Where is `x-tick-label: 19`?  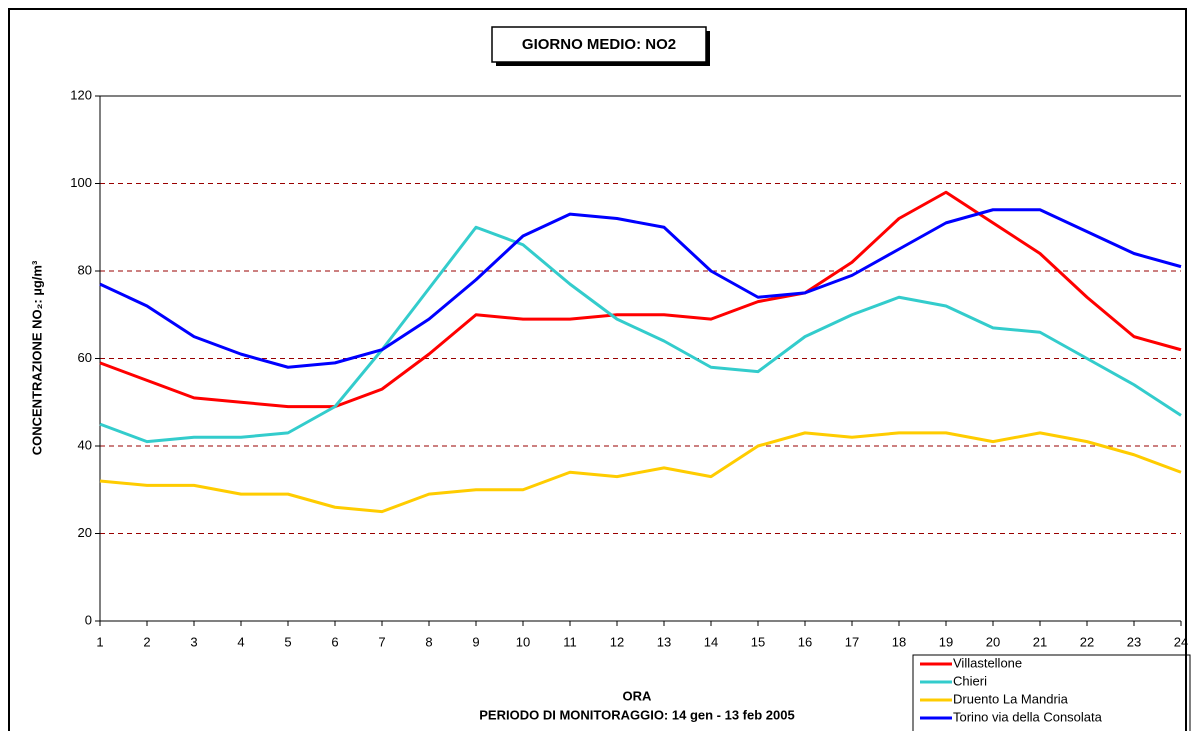 x-tick-label: 19 is located at coordinates (946, 641).